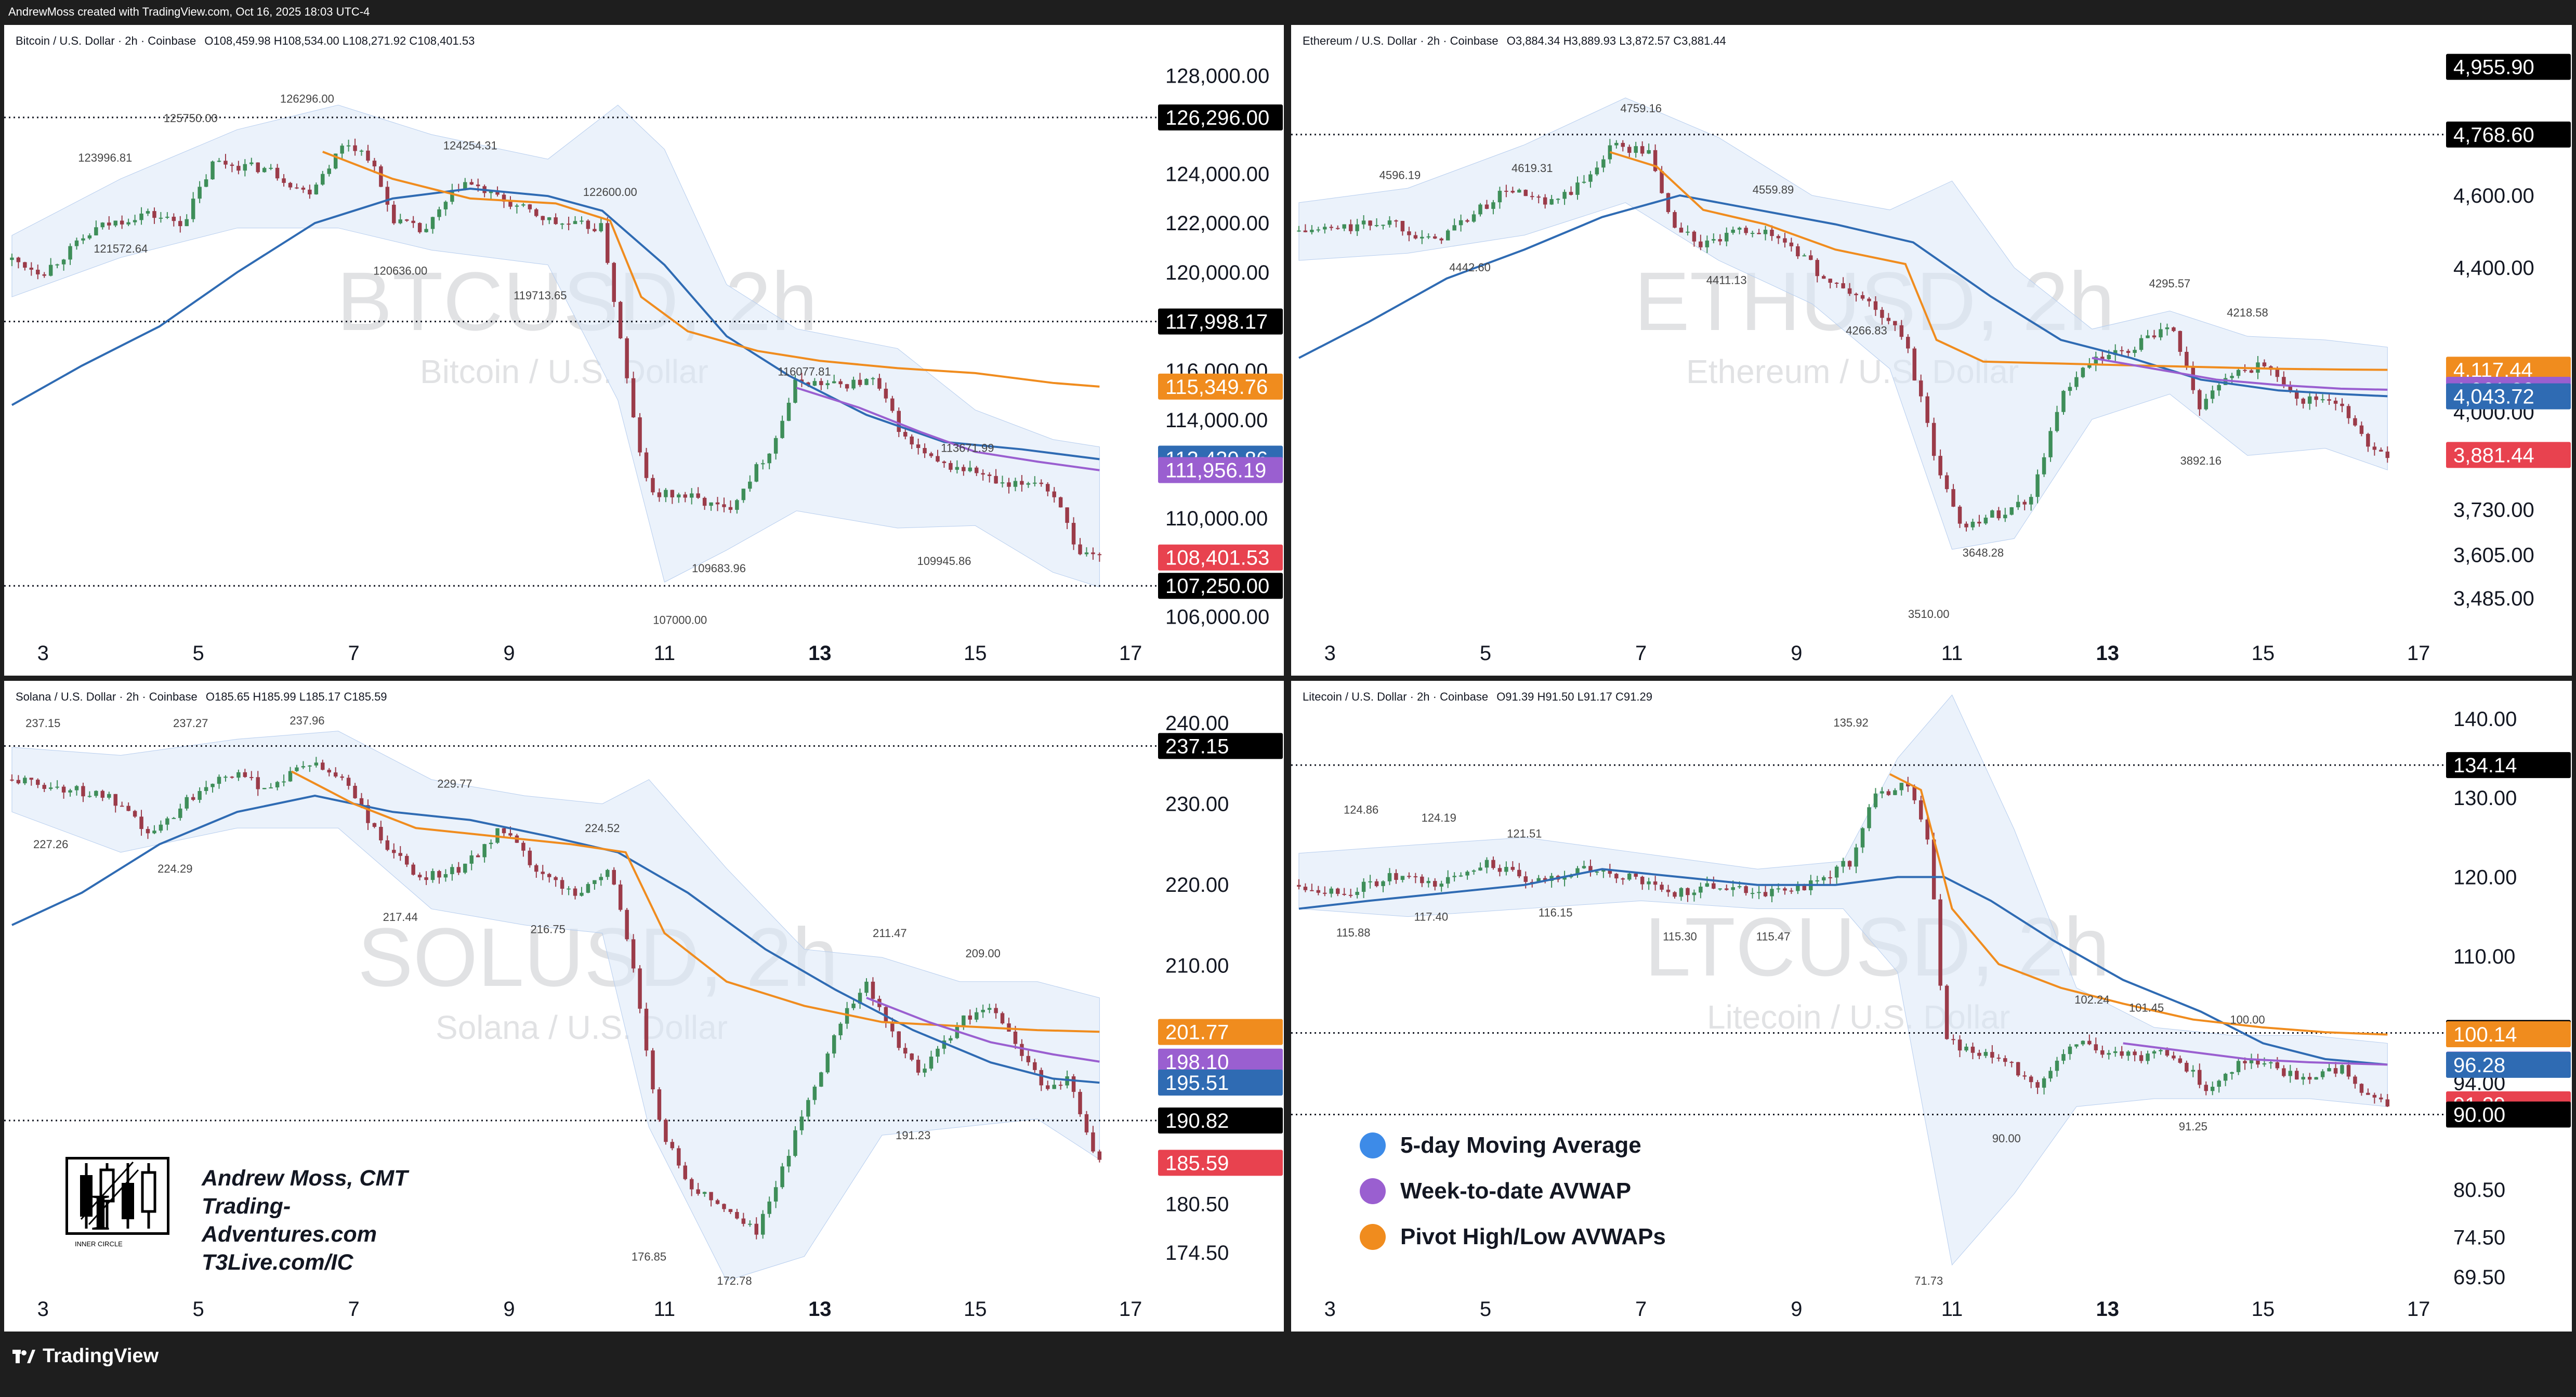  I want to click on pivot-label: 90.00, so click(2006, 1138).